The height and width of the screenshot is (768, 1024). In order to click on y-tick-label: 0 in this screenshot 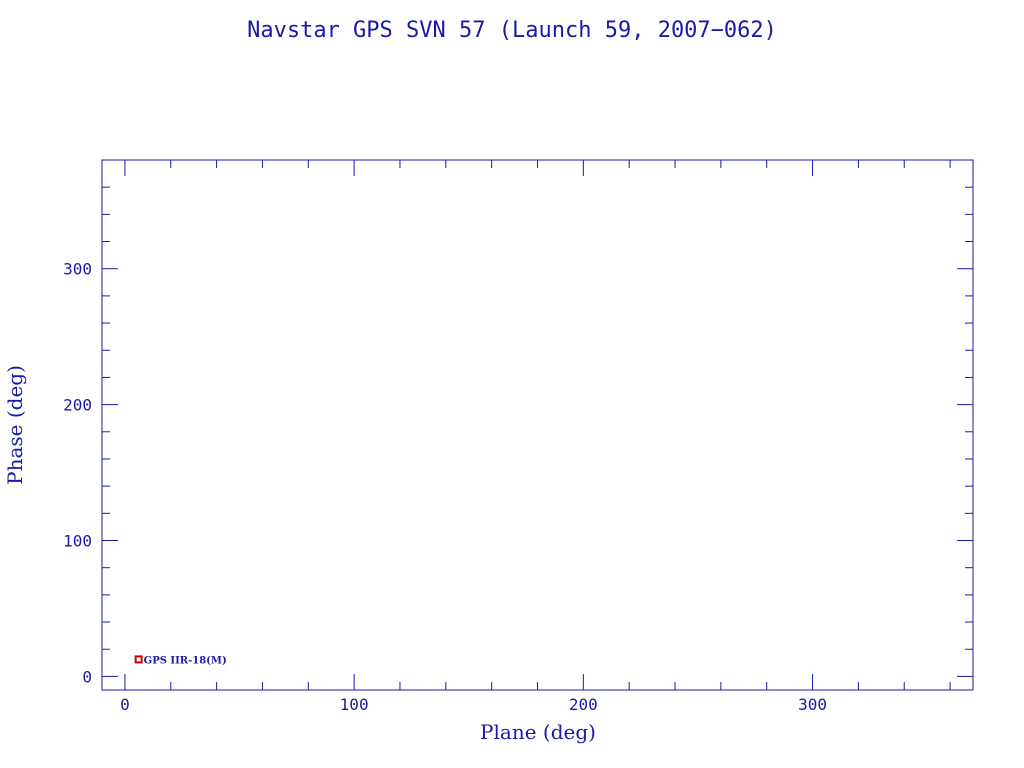, I will do `click(87, 676)`.